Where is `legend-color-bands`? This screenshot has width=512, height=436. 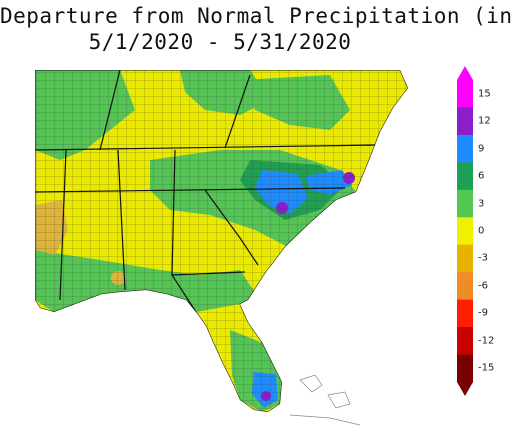
legend-color-bands is located at coordinates (465, 231).